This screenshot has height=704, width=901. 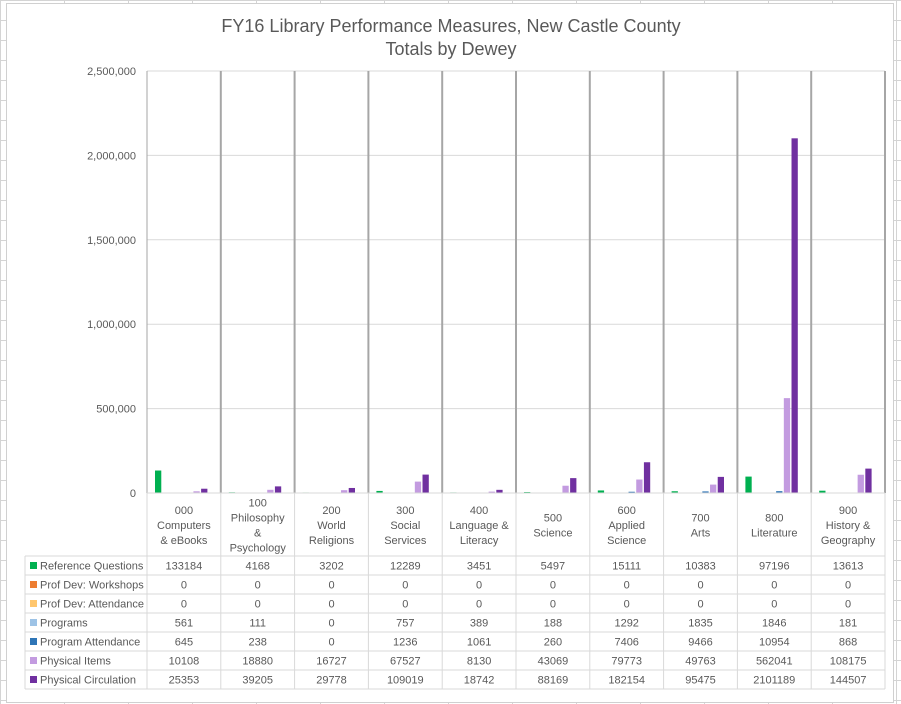 What do you see at coordinates (92, 586) in the screenshot?
I see `legend-label: Prof Dev: Workshops` at bounding box center [92, 586].